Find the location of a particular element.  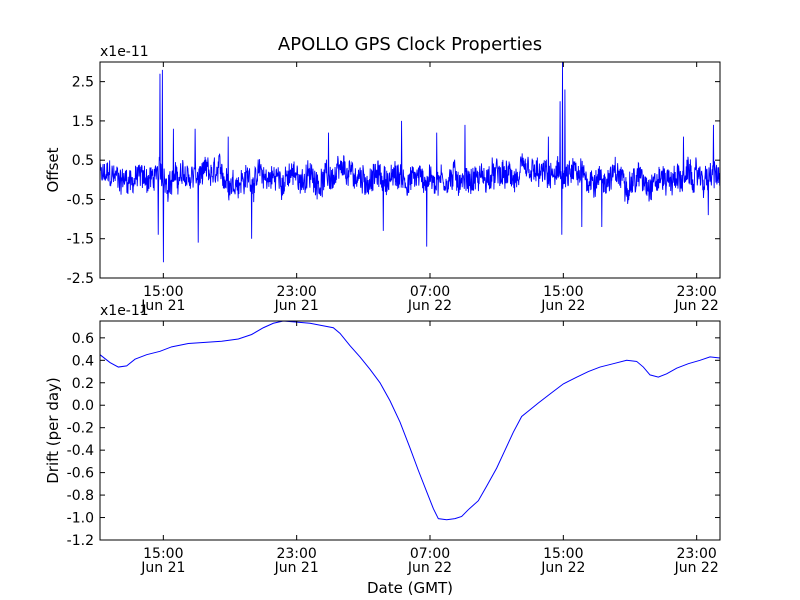

y-tick-label: 0.4 is located at coordinates (83, 361).